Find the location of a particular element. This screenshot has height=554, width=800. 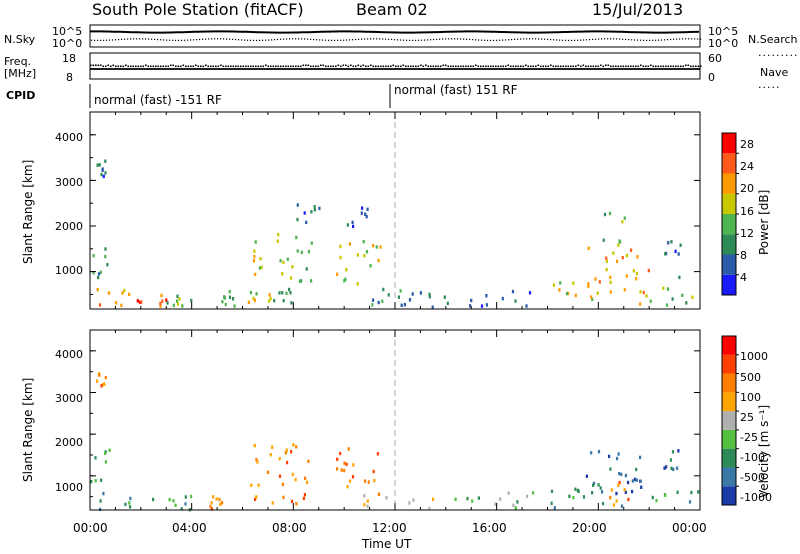

power-cb-tick-20: 20 is located at coordinates (747, 188).